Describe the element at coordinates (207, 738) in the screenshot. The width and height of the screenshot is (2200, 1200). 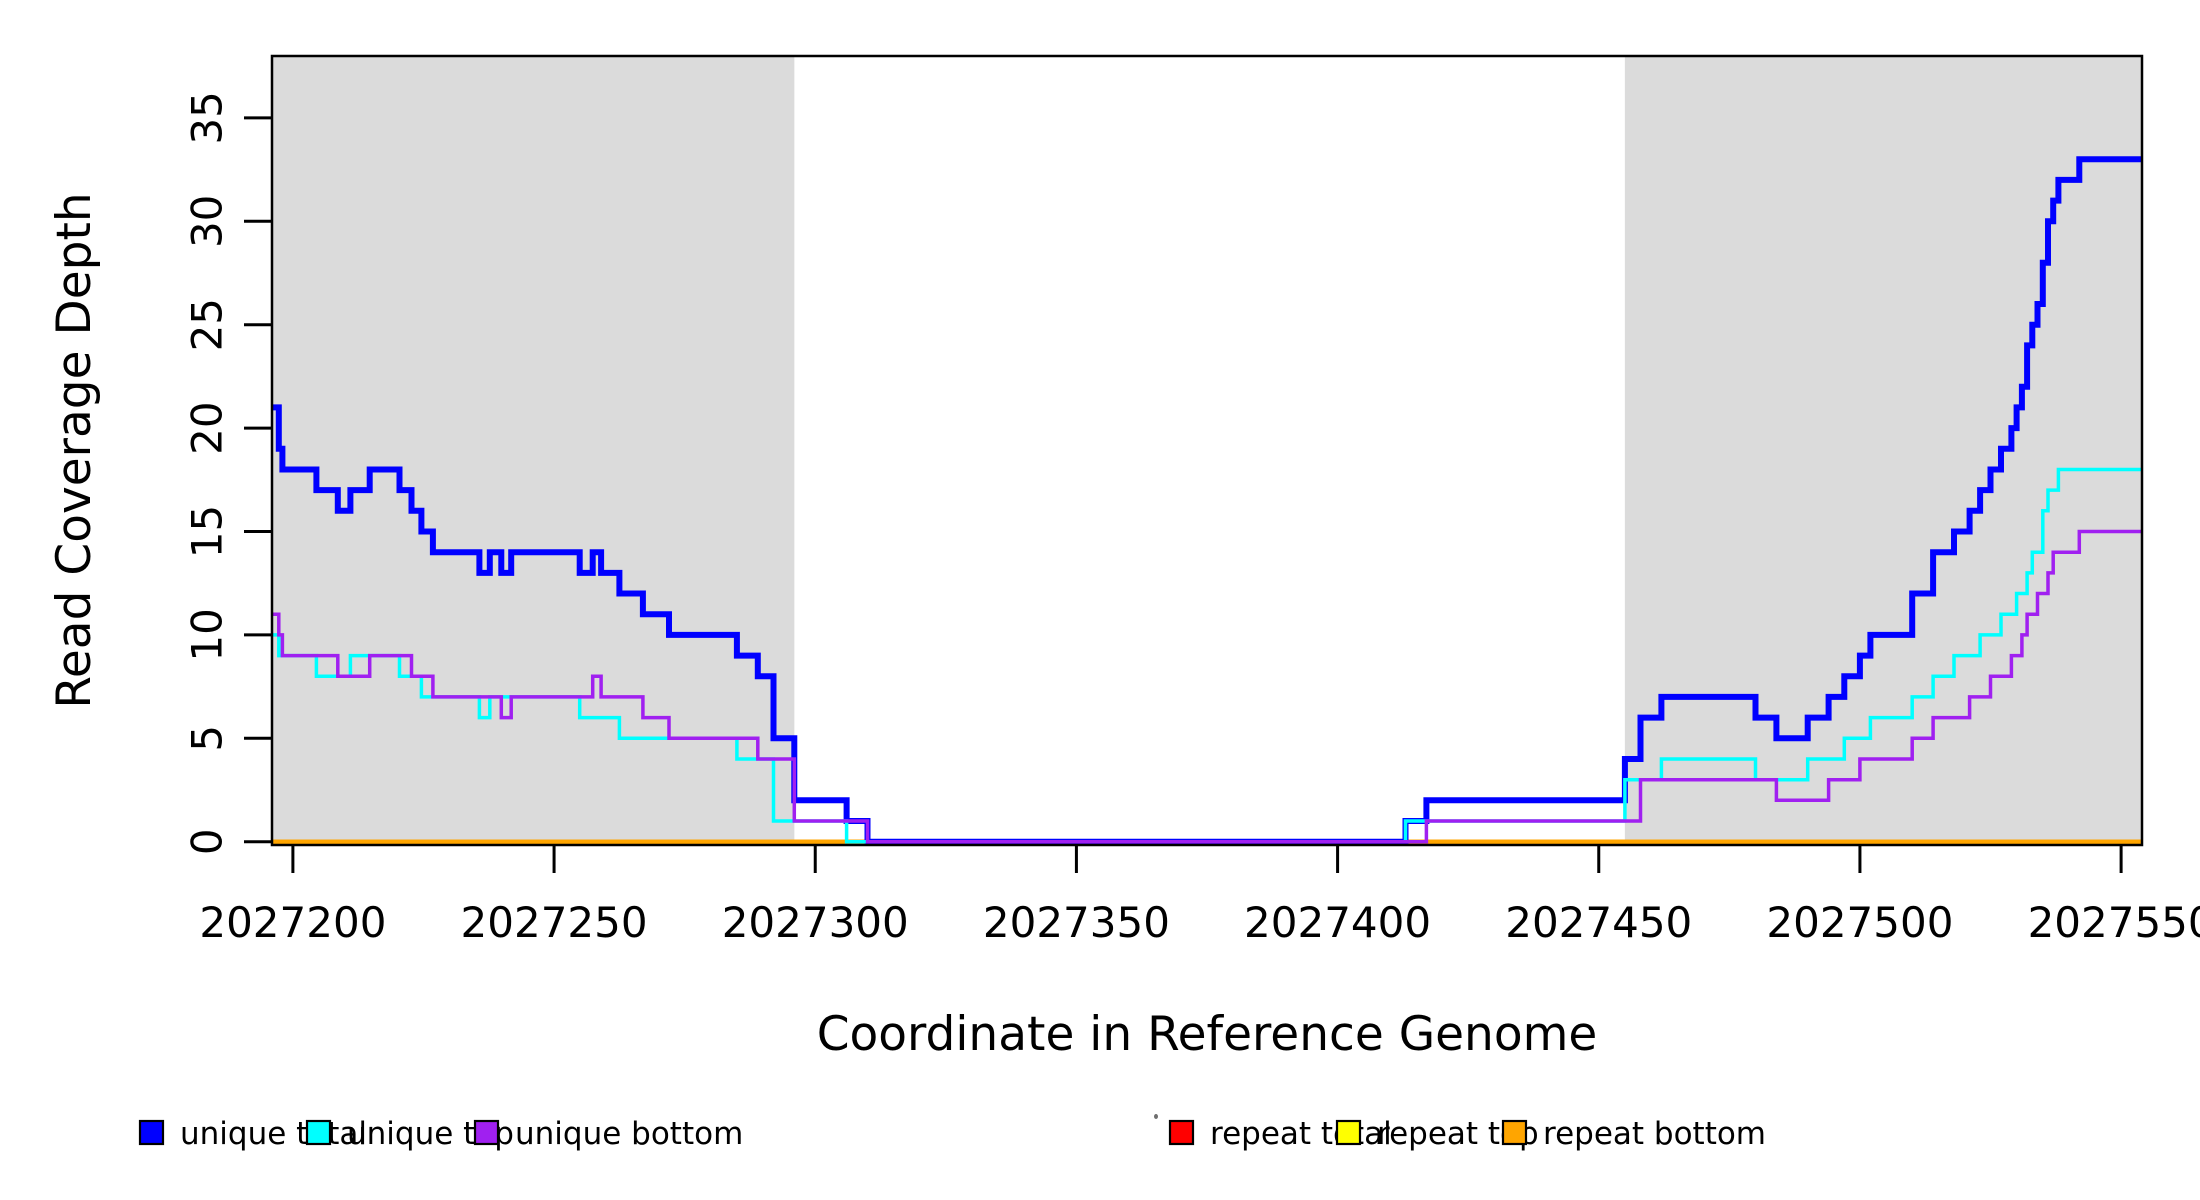
I see `y-tick-label: 5` at that location.